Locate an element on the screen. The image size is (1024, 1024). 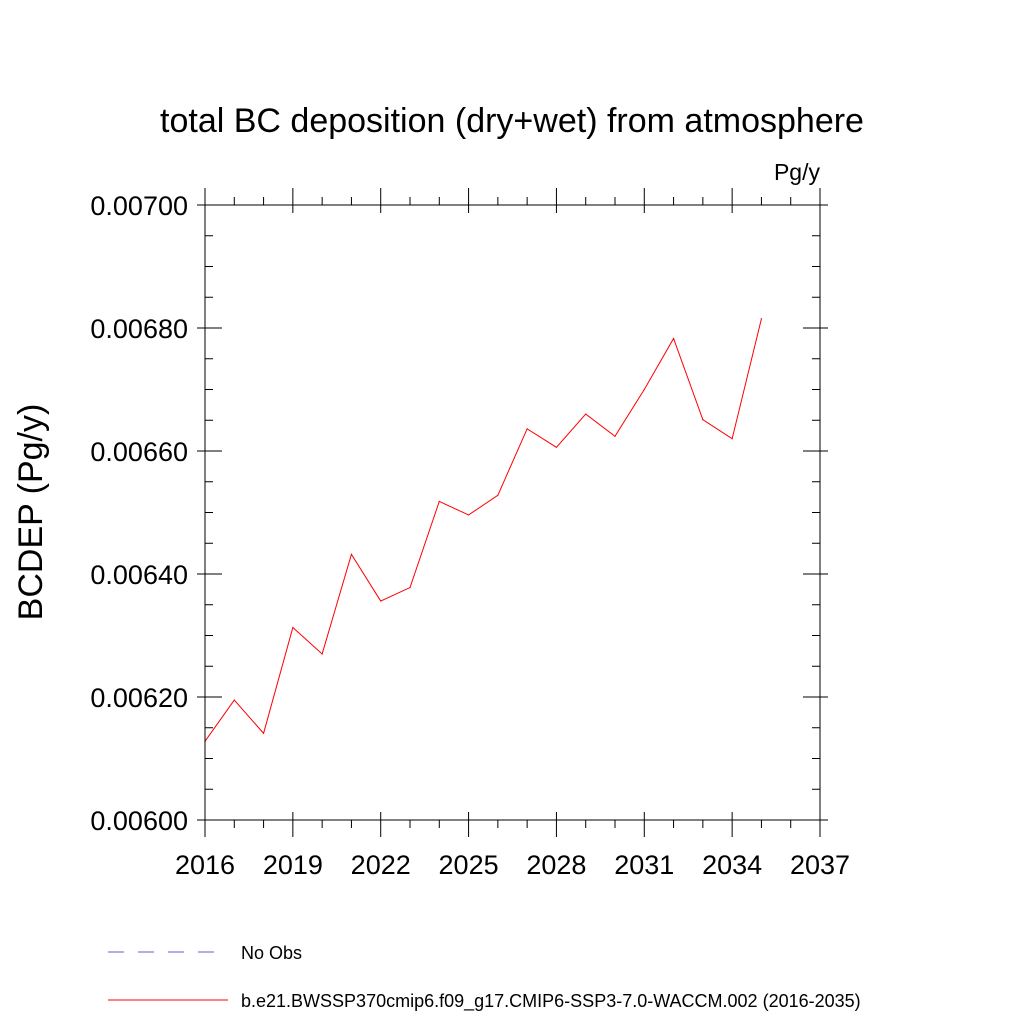
y-tick-label: 0.00620 is located at coordinates (139, 698).